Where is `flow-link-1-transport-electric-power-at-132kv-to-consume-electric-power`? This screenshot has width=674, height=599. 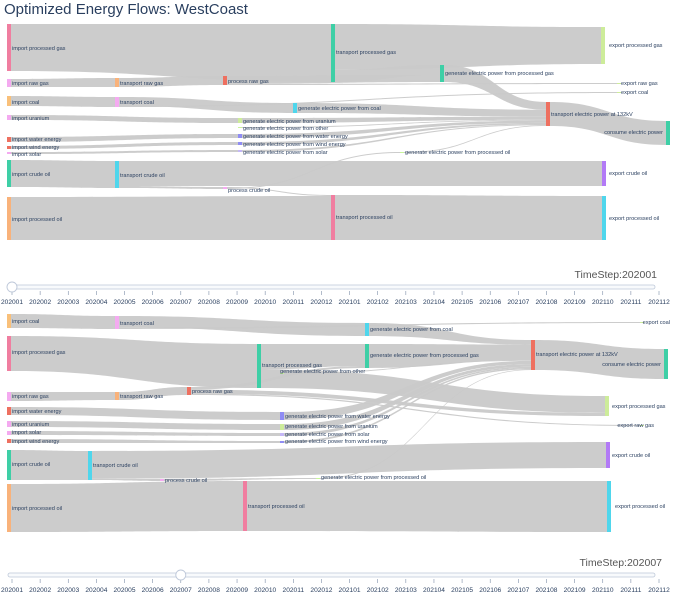
flow-link-1-transport-electric-power-at-132kv-to-consume-electric-power is located at coordinates (608, 123).